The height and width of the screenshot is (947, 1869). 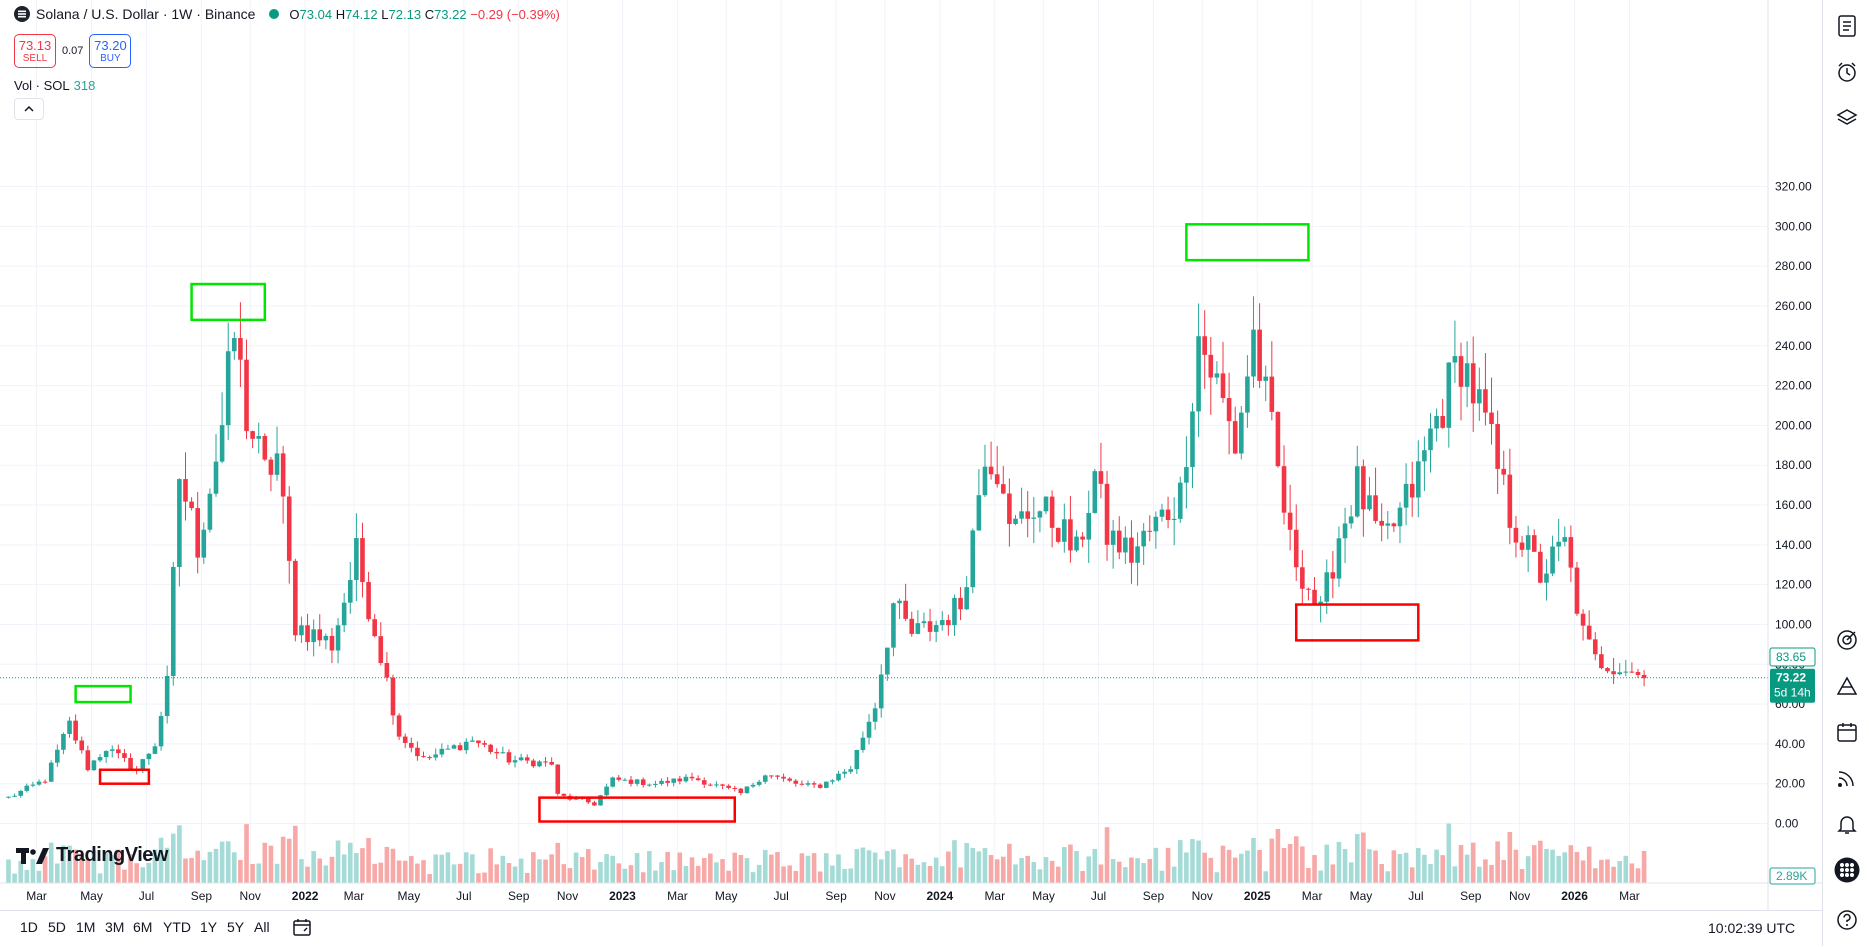 What do you see at coordinates (1098, 896) in the screenshot?
I see `time-tick-label: Jul` at bounding box center [1098, 896].